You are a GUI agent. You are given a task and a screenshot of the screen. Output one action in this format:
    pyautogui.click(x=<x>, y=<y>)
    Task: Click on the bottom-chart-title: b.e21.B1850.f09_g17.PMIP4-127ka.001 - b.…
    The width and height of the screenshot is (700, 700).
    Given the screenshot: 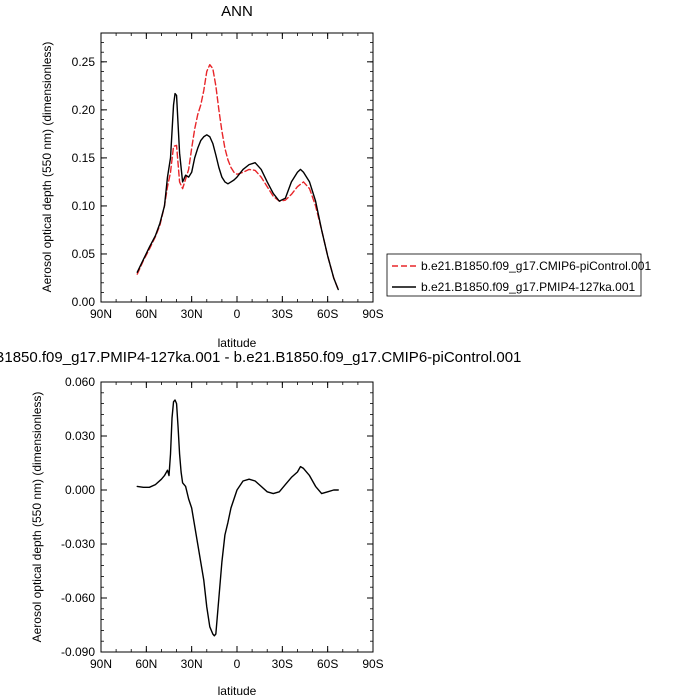 What is the action you would take?
    pyautogui.click(x=260, y=357)
    